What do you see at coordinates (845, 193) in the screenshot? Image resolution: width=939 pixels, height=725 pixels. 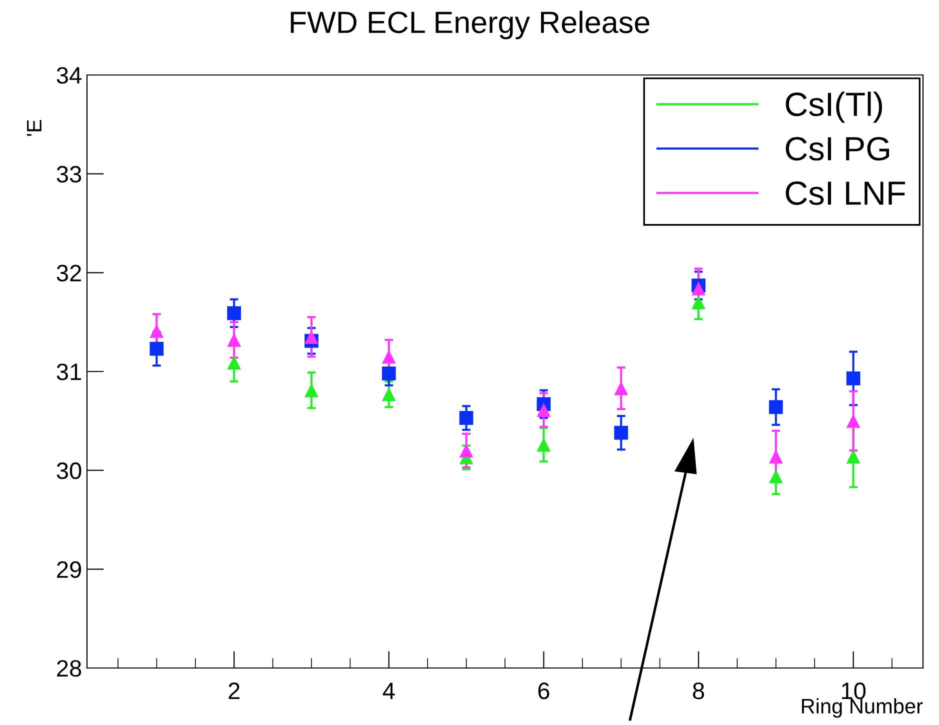 I see `legend-label: CsI LNF` at bounding box center [845, 193].